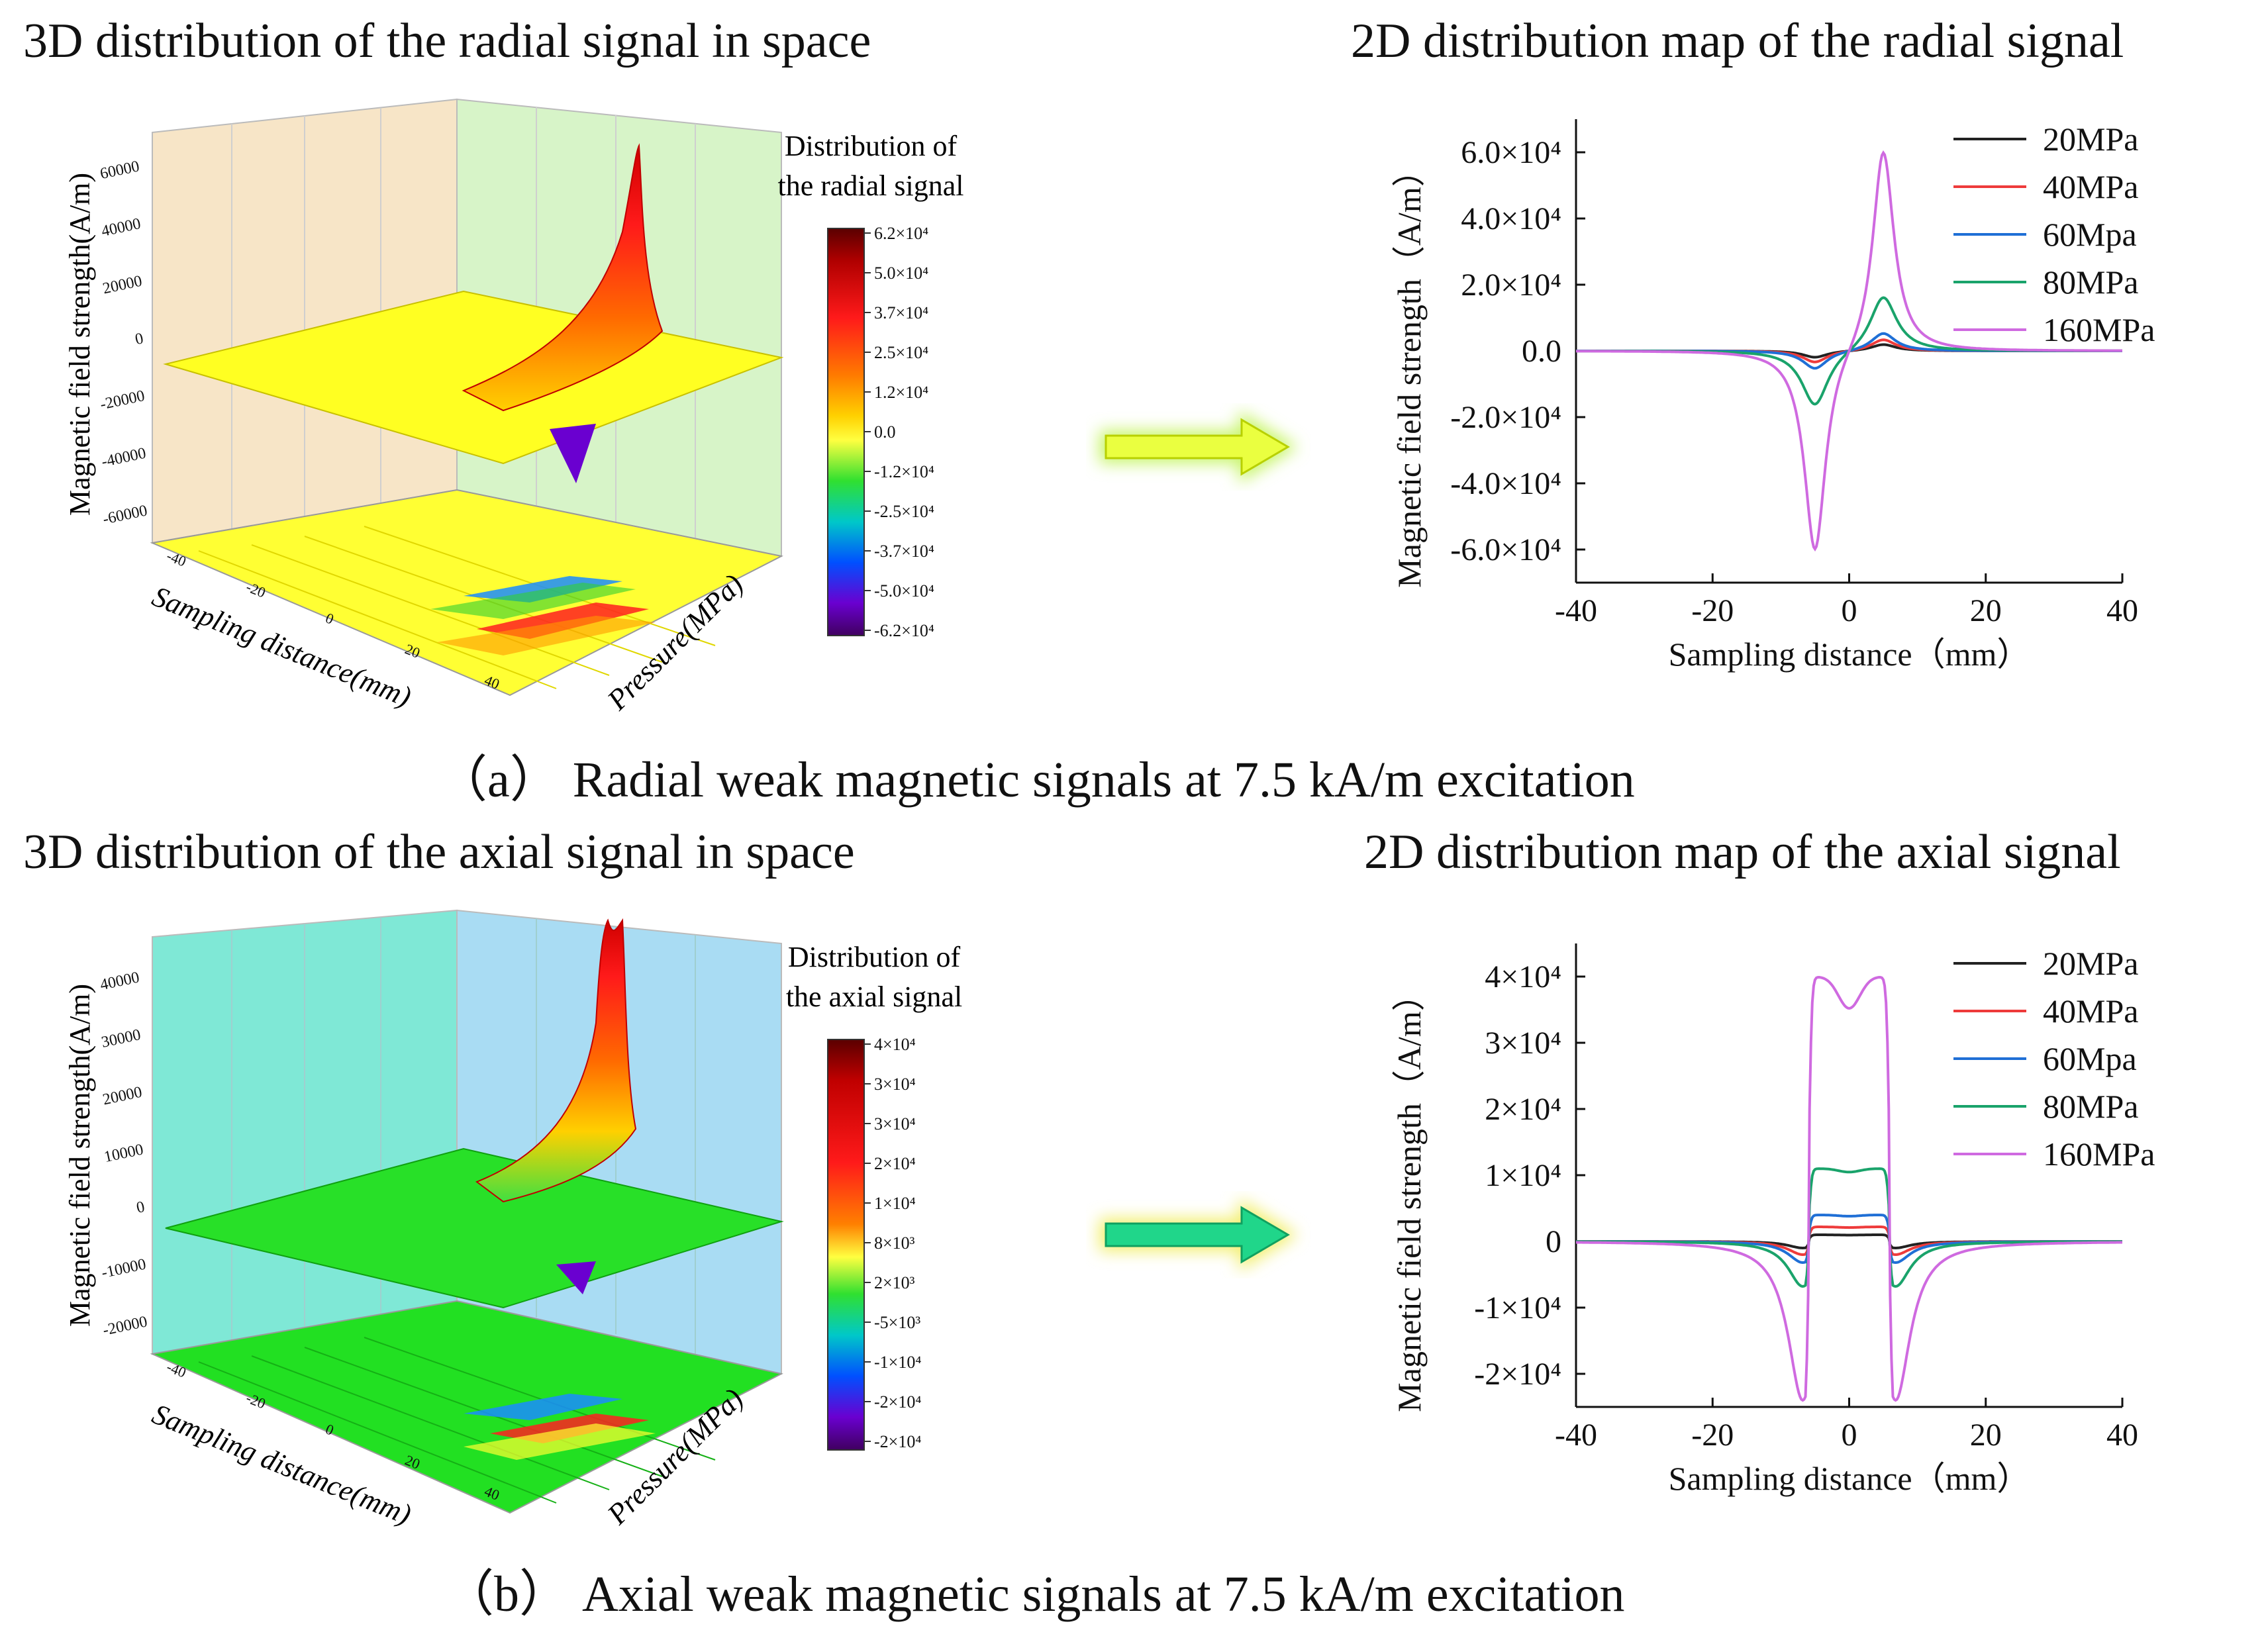 The width and height of the screenshot is (2268, 1636). Describe the element at coordinates (124, 458) in the screenshot. I see `z-tick-label: -40000` at that location.